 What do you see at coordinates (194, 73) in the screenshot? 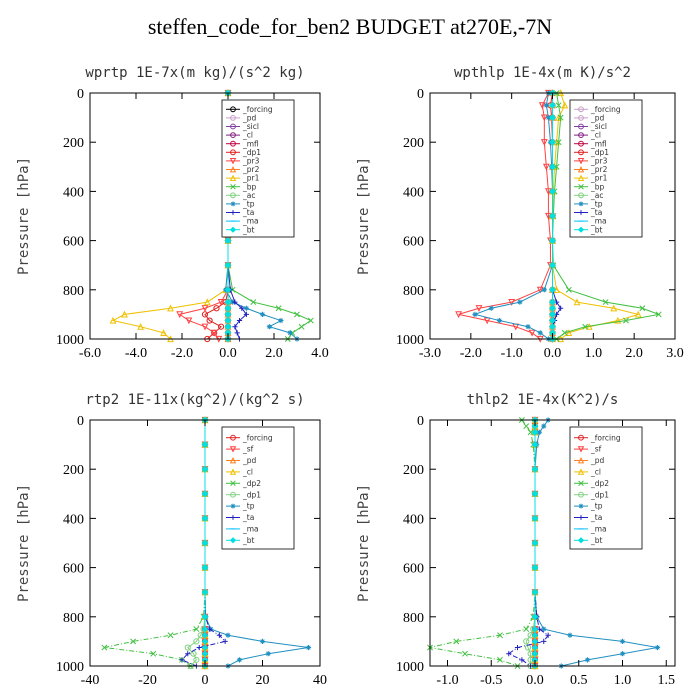
I see `panel-1-title: wprtp 1E-7x(m kg)/(s^2 kg)` at bounding box center [194, 73].